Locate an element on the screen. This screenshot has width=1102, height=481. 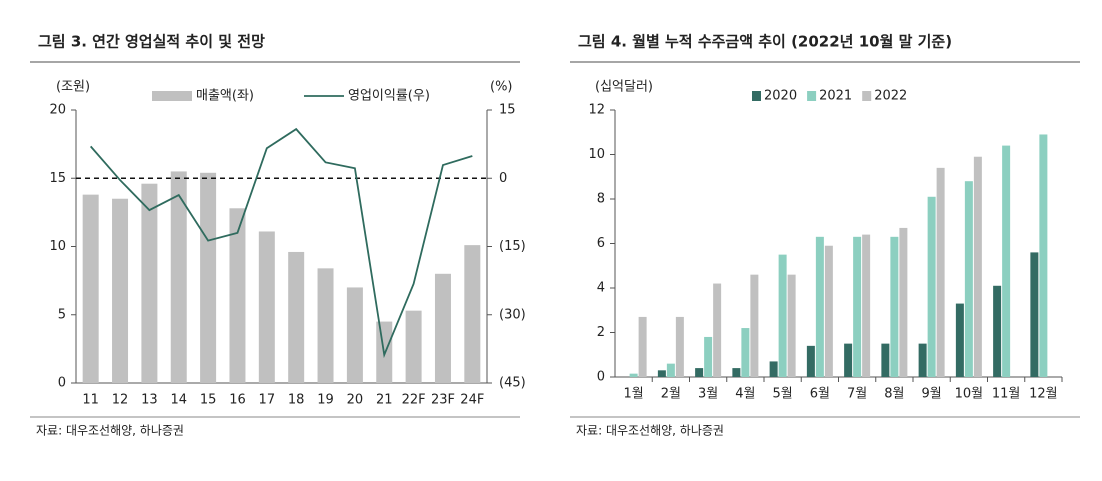
legend-label: 2021 is located at coordinates (835, 96).